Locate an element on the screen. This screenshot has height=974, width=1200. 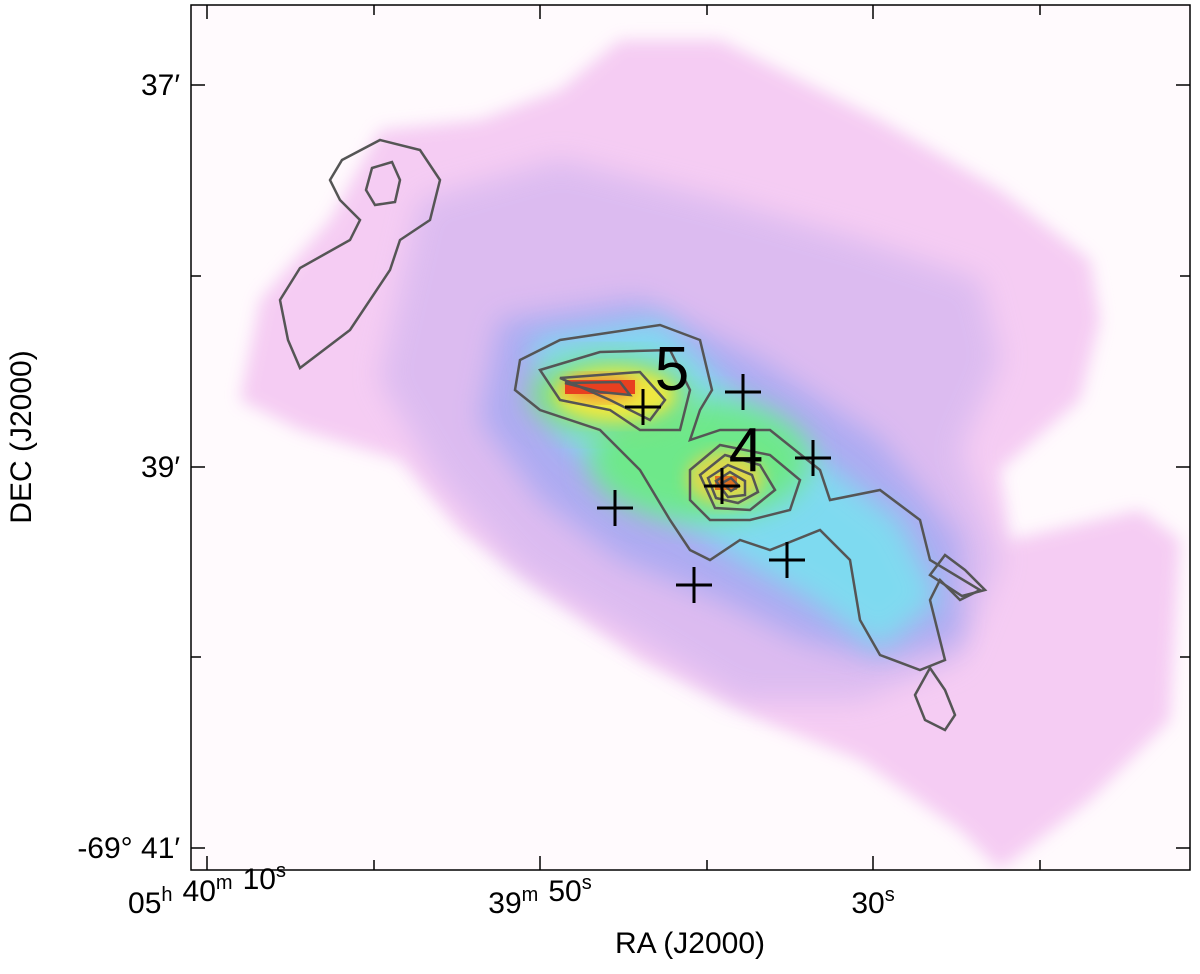
tick-number: 10 is located at coordinates (259, 879).